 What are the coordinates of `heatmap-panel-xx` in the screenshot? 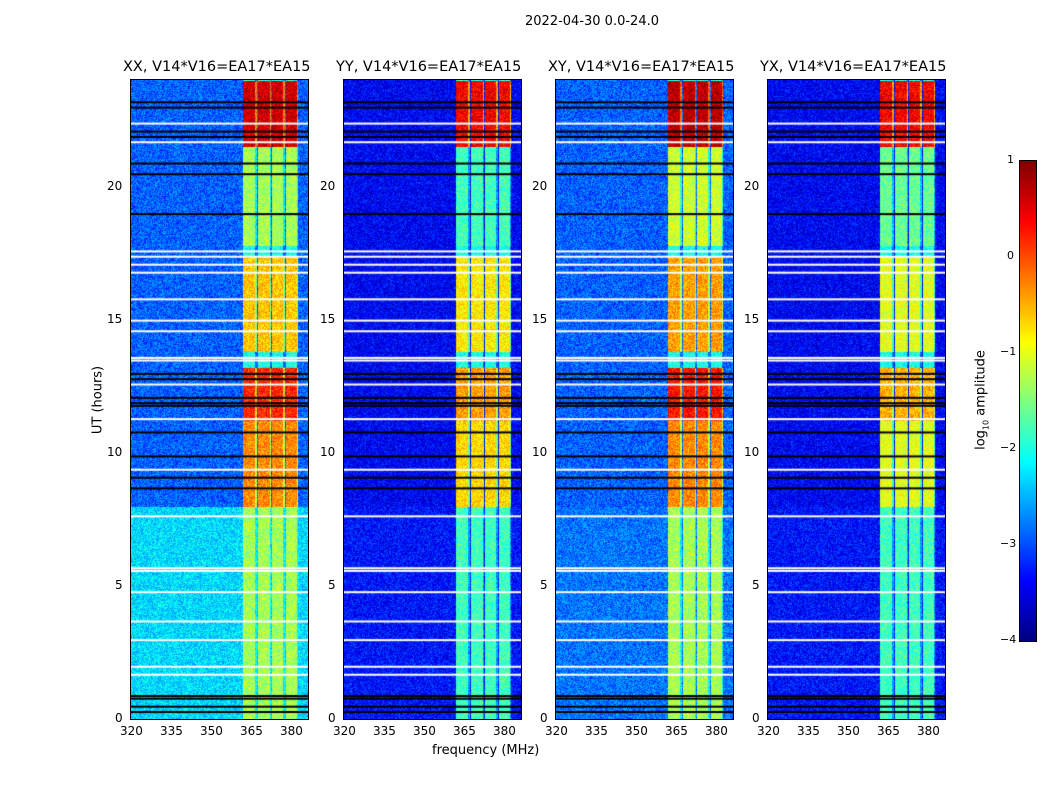 It's located at (219, 399).